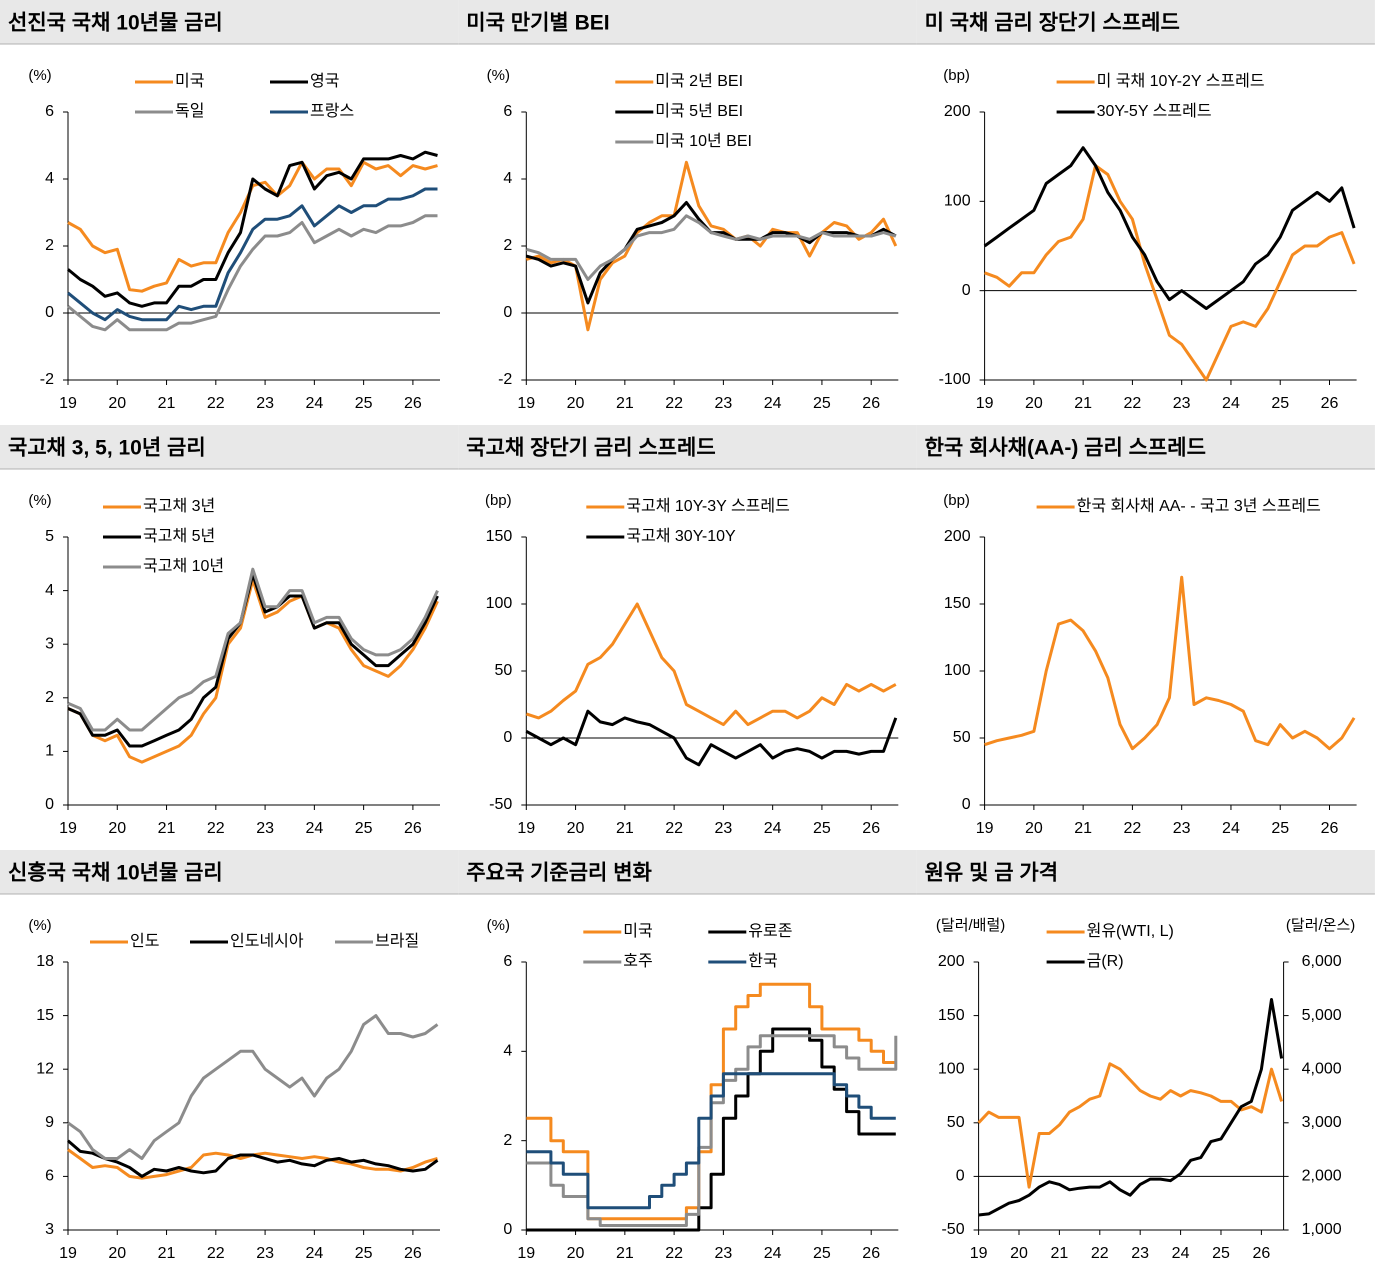  What do you see at coordinates (68, 1253) in the screenshot?
I see `x-tick-label: 19` at bounding box center [68, 1253].